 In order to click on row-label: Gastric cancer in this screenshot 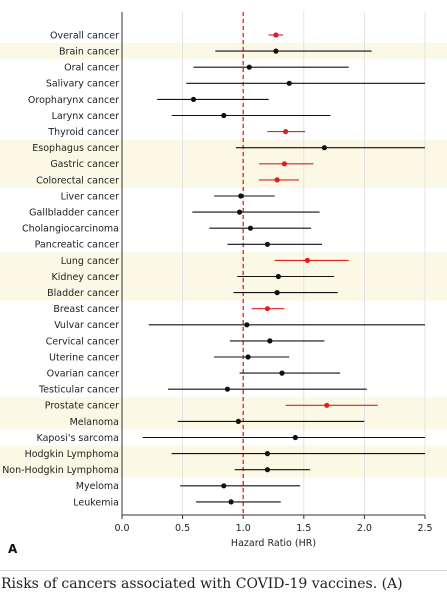, I will do `click(84, 164)`.